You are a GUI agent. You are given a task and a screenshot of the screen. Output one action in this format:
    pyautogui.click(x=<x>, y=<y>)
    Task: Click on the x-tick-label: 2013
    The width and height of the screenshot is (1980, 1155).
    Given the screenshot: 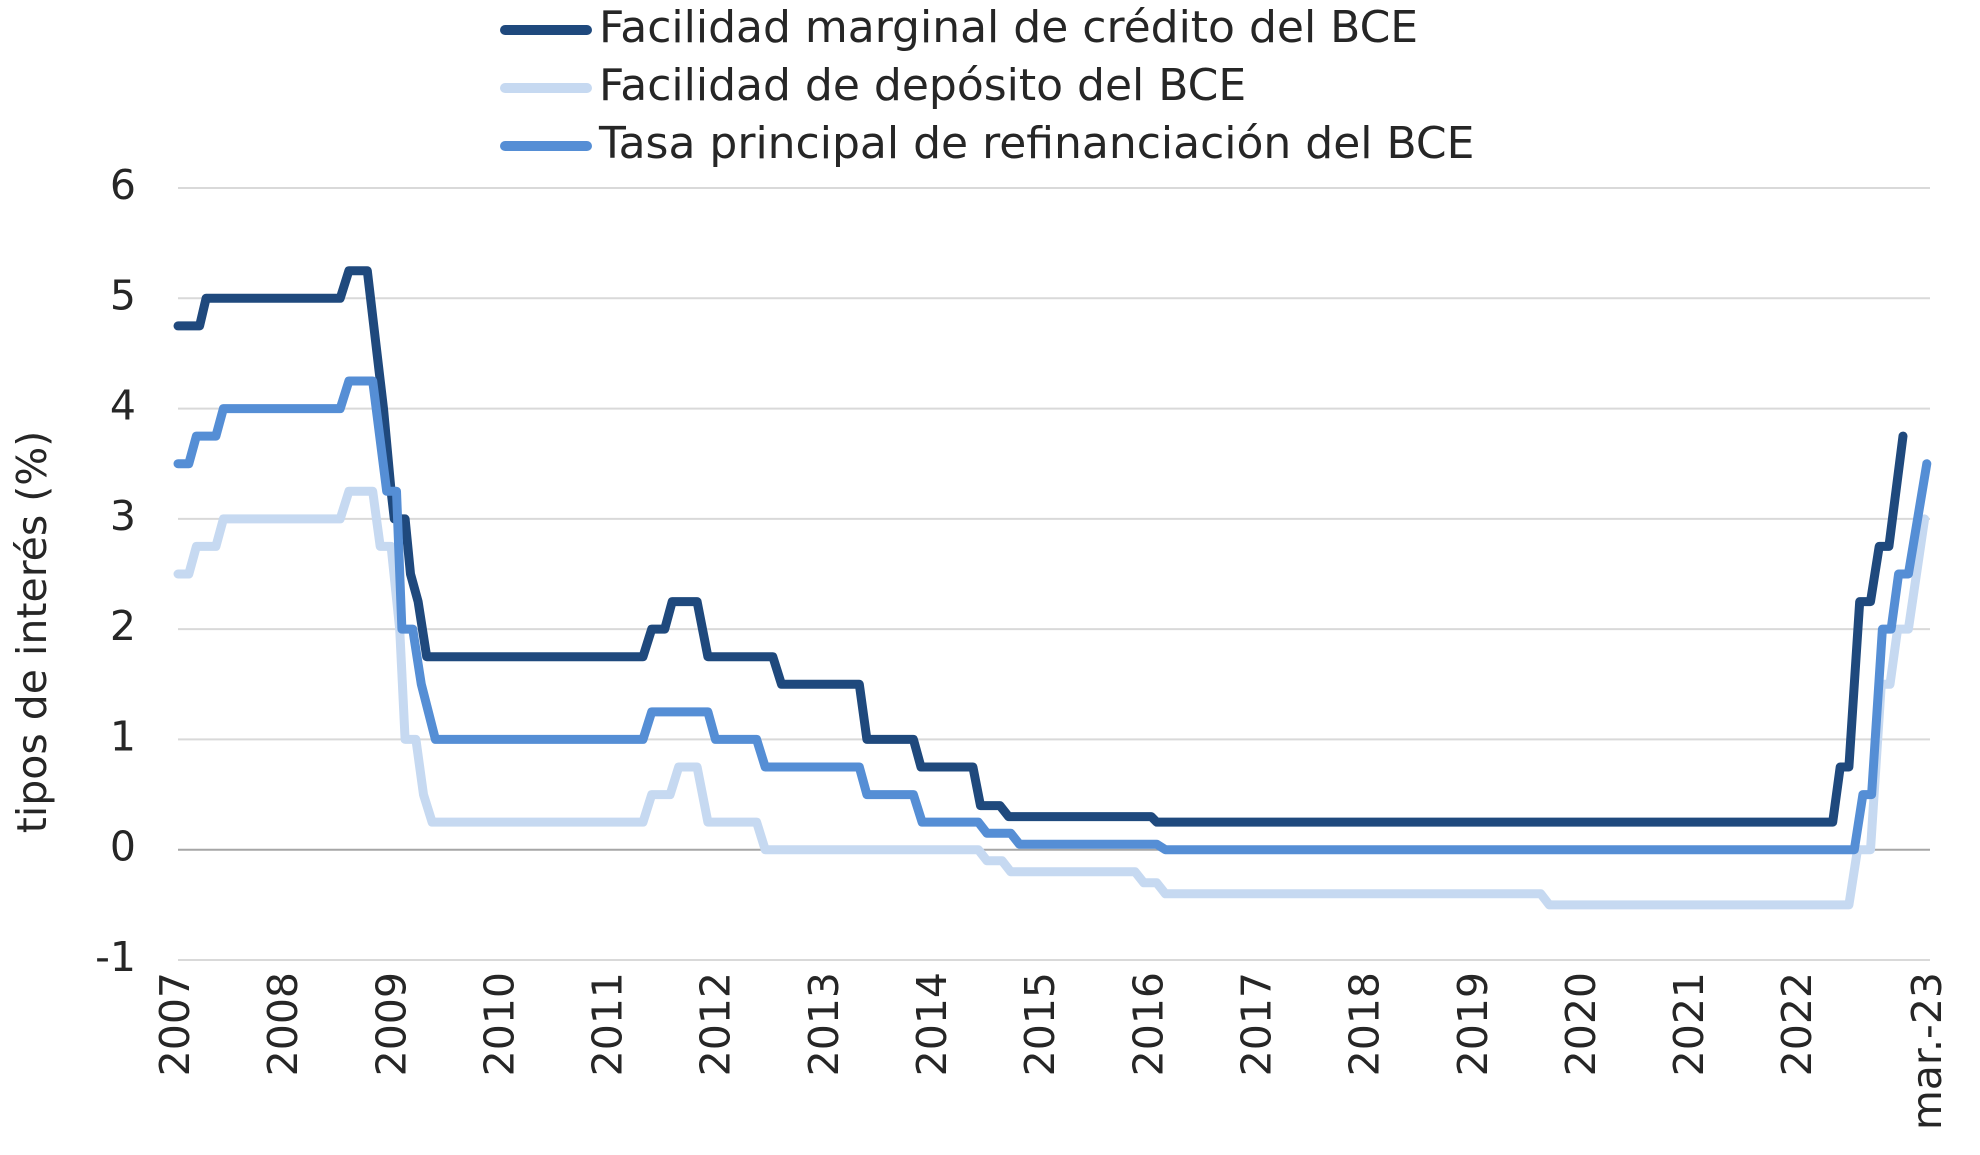 What is the action you would take?
    pyautogui.click(x=824, y=1024)
    